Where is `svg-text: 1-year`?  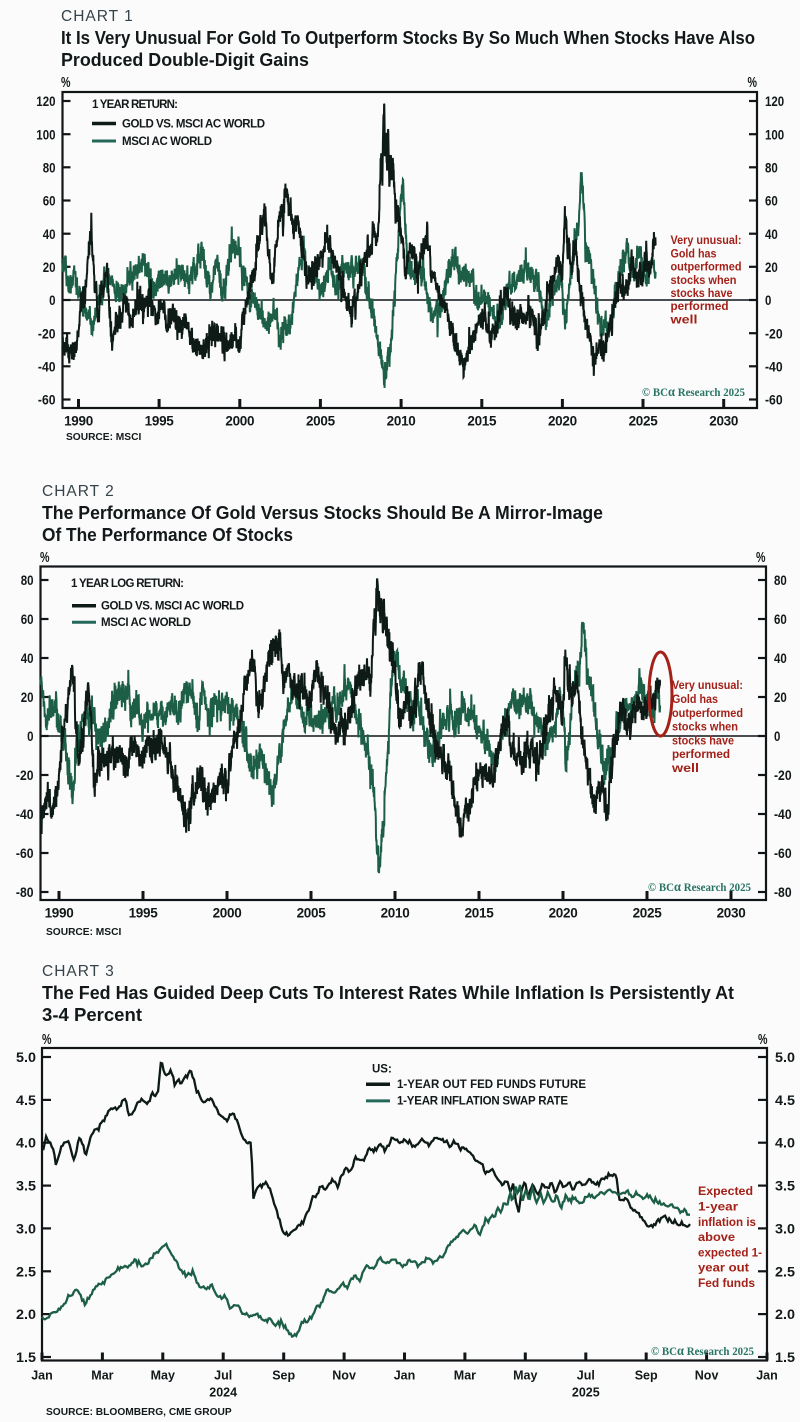
svg-text: 1-year is located at coordinates (718, 1207).